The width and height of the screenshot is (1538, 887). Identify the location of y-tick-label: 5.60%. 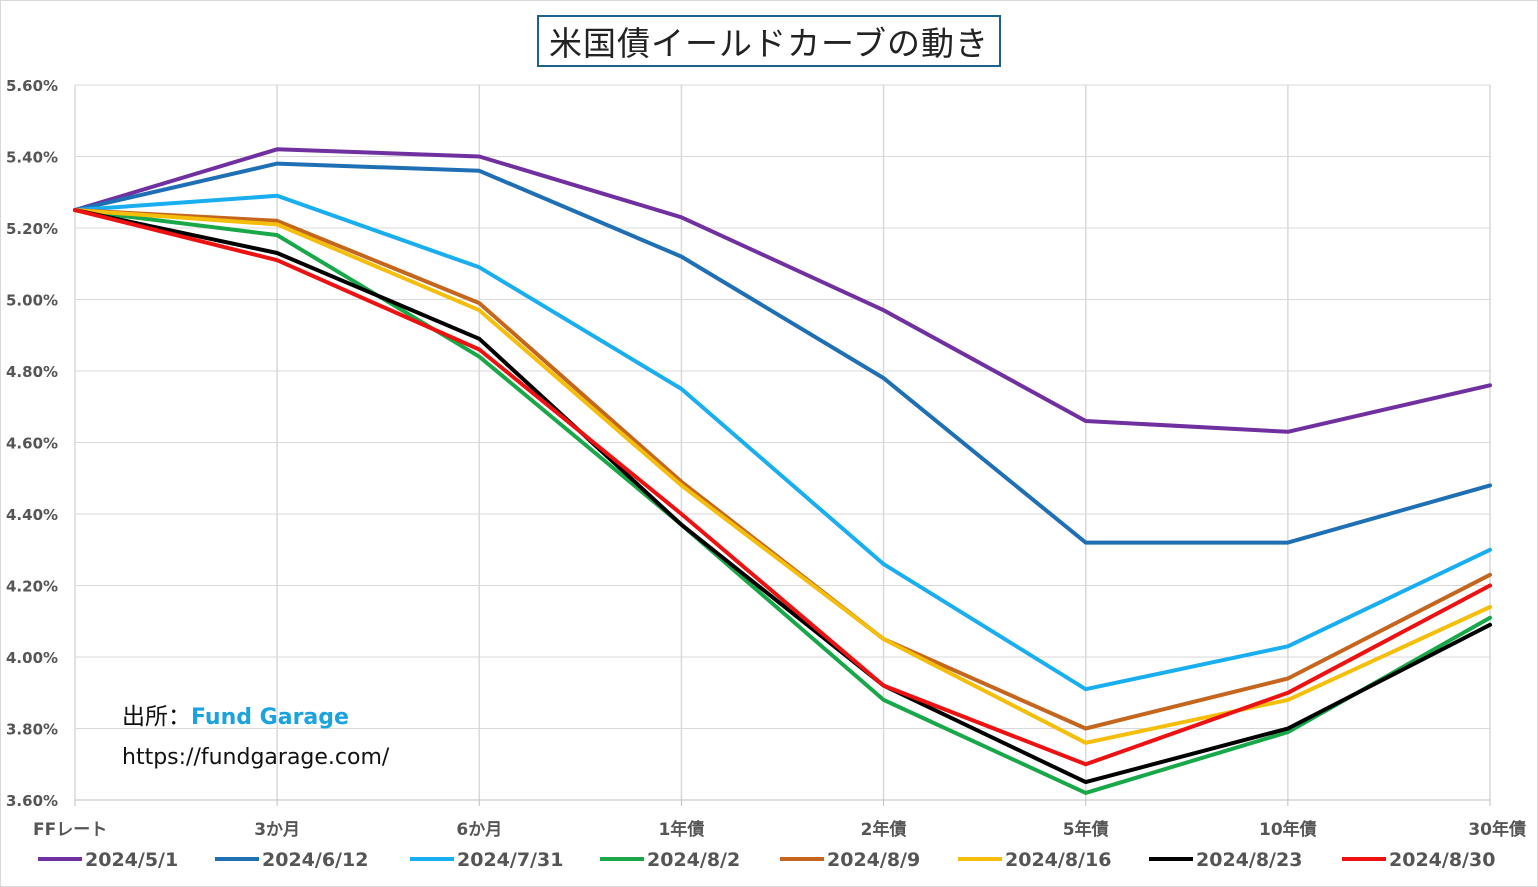
(32, 86).